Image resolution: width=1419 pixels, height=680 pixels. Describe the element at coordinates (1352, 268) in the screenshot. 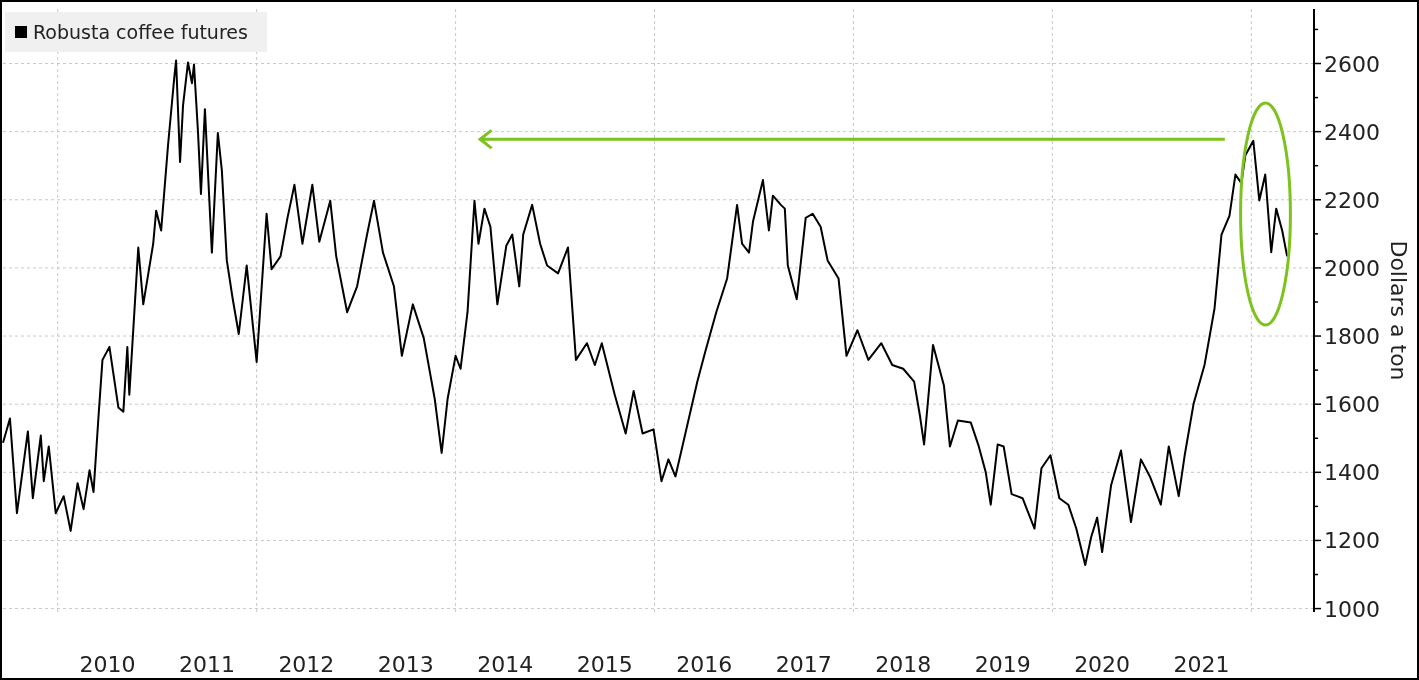

I see `y-tick-label: 2000` at that location.